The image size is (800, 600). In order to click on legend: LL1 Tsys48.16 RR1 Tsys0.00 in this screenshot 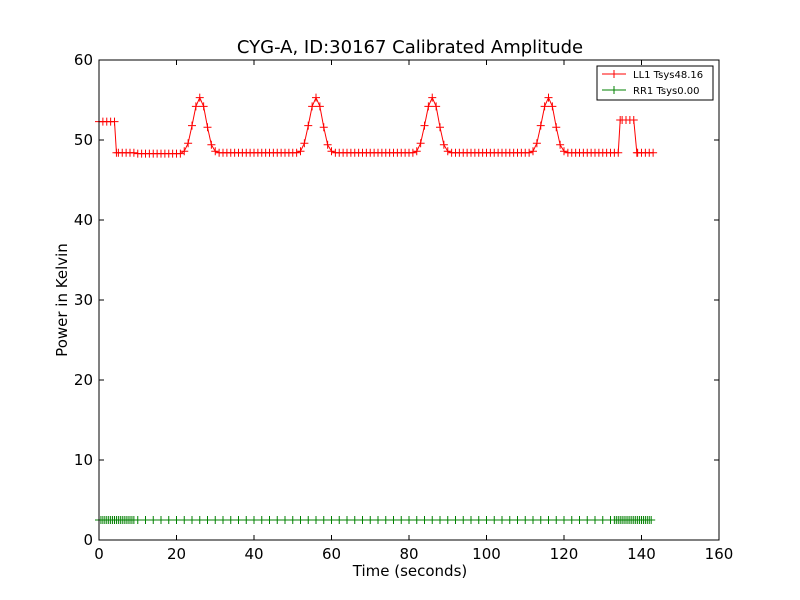, I will do `click(655, 83)`.